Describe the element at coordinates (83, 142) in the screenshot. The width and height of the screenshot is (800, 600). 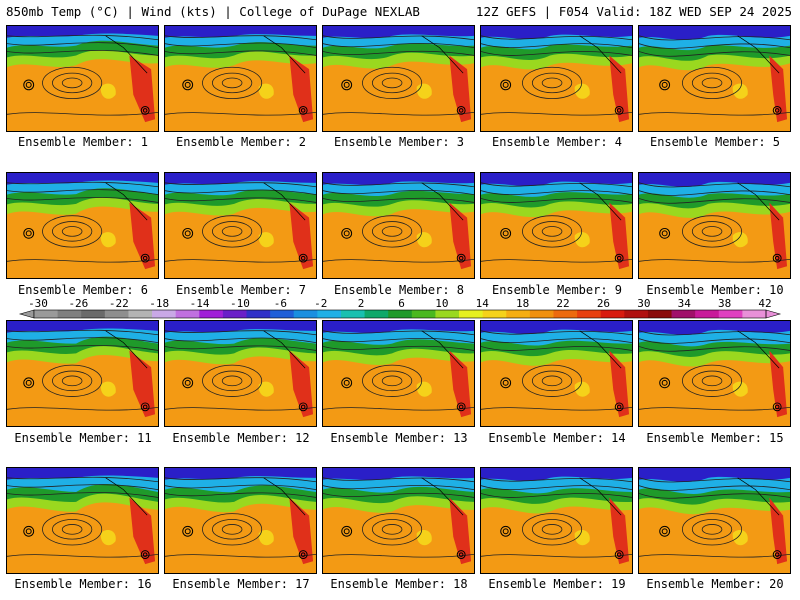
I see `ensemble-member-label: Ensemble Member: 1` at that location.